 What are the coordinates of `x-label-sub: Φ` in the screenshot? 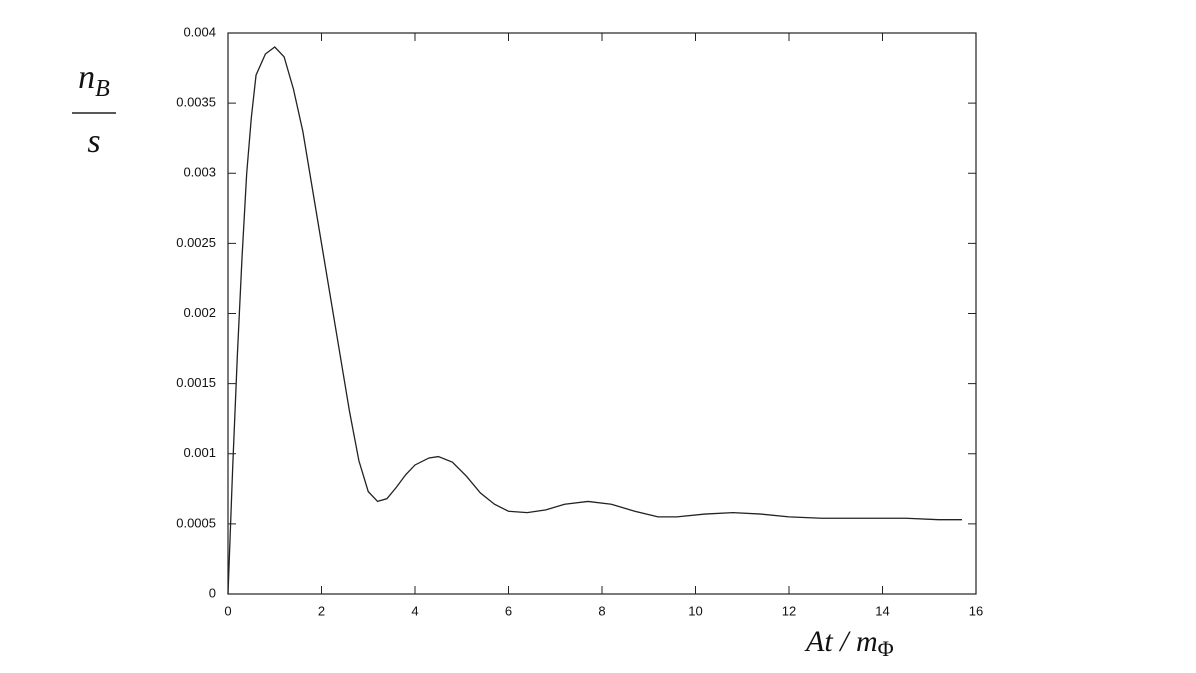 It's located at (886, 648).